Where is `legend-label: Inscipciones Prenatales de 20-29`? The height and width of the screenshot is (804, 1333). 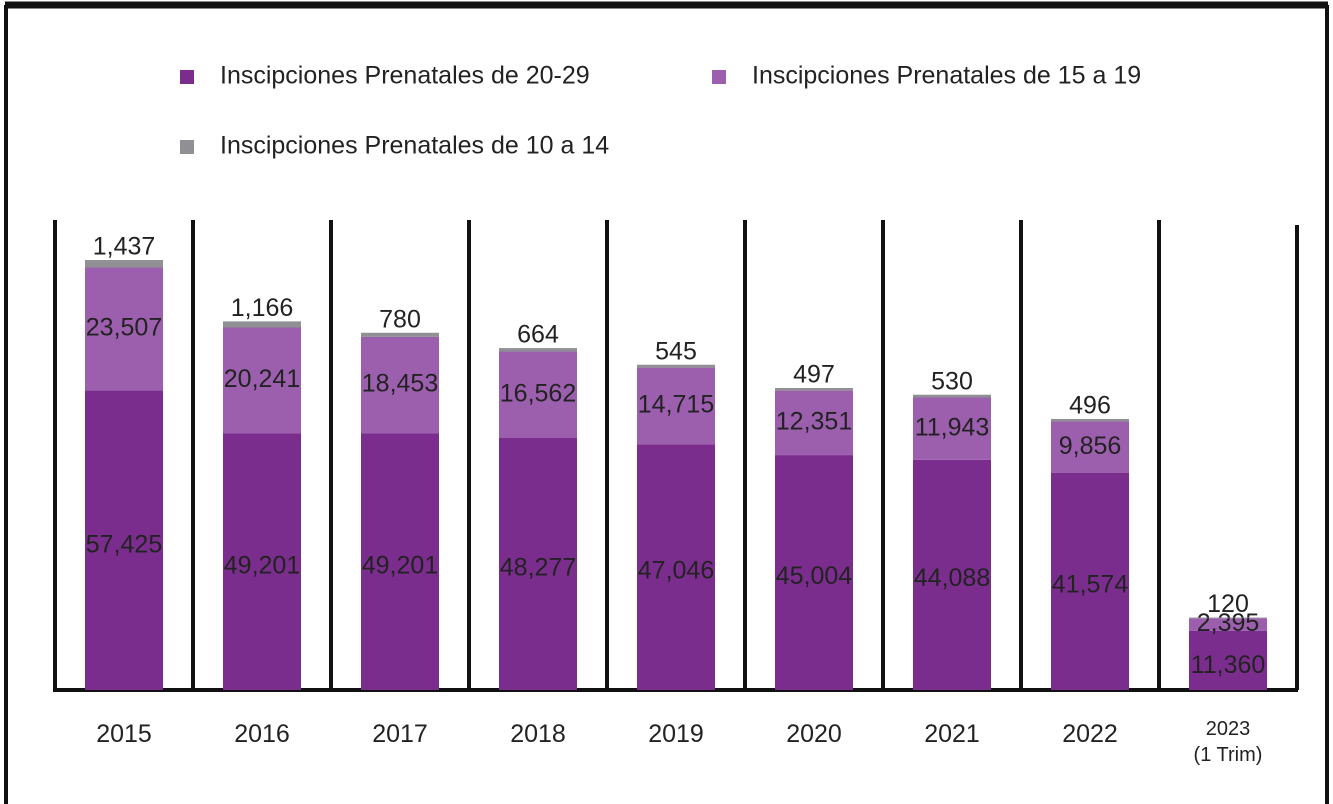
legend-label: Inscipciones Prenatales de 20-29 is located at coordinates (405, 76).